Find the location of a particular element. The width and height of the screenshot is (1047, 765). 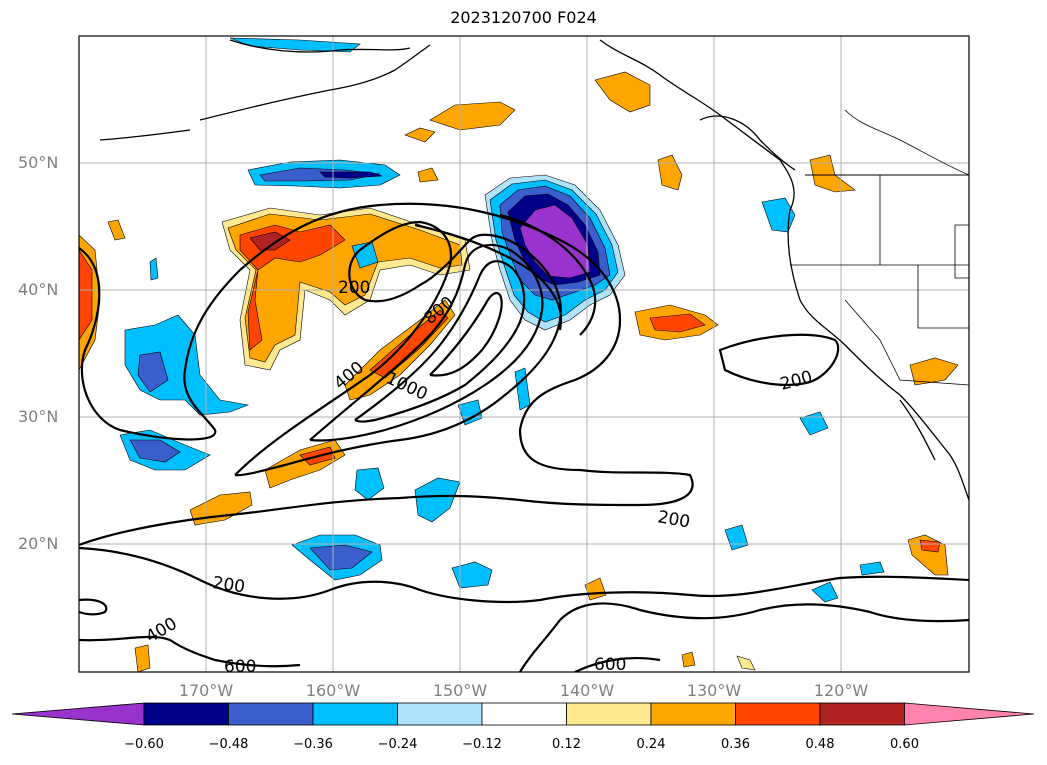

colorbar-tick: −0.60 is located at coordinates (144, 744).